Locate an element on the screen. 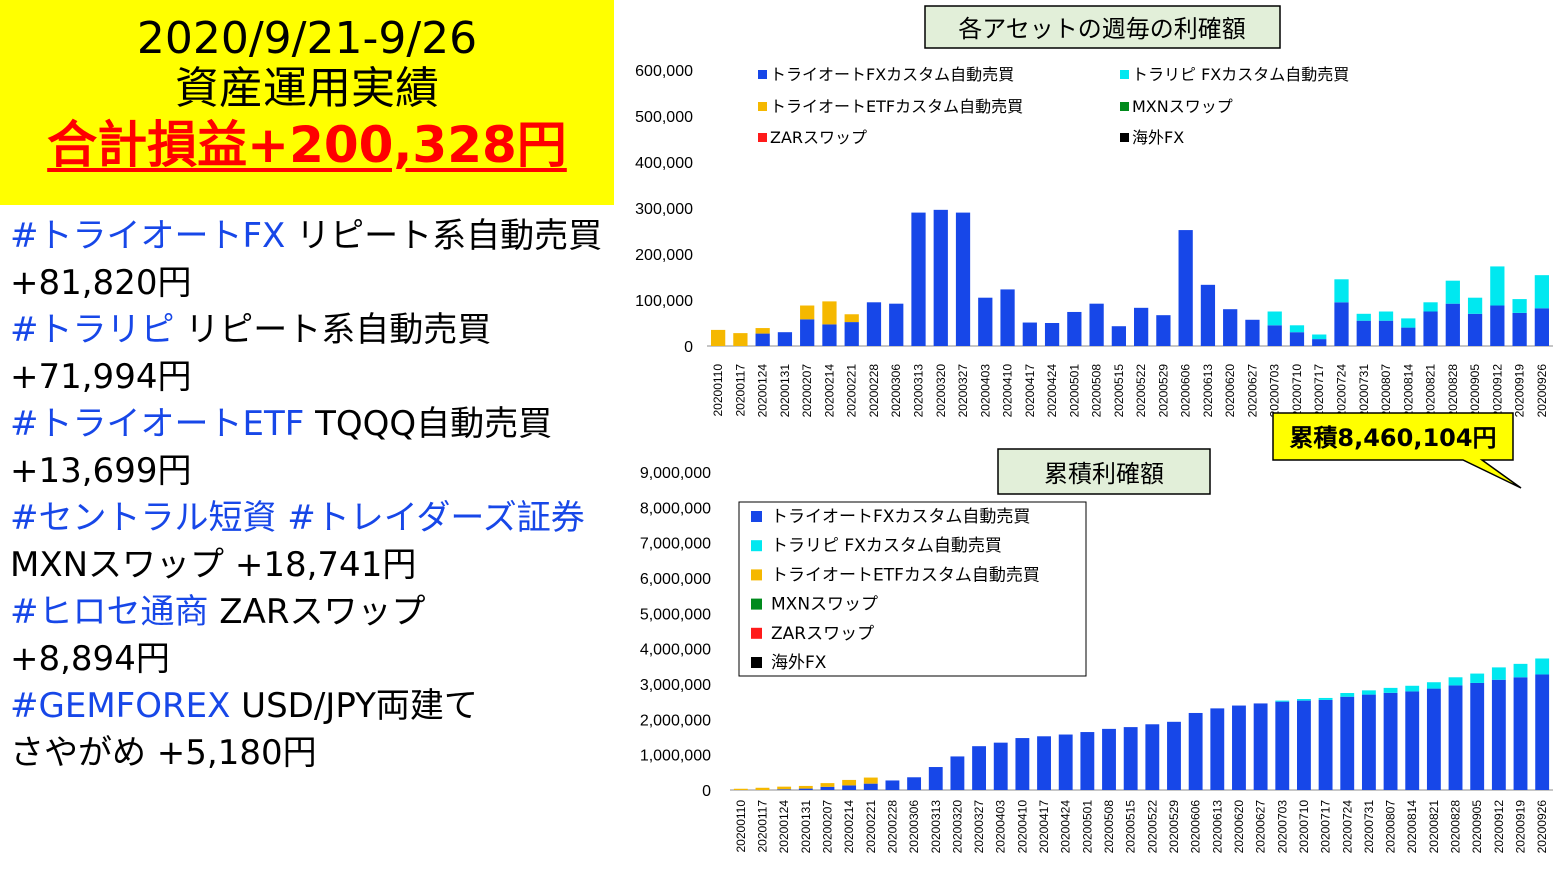  x-tick-label: 20200926 is located at coordinates (1542, 391).